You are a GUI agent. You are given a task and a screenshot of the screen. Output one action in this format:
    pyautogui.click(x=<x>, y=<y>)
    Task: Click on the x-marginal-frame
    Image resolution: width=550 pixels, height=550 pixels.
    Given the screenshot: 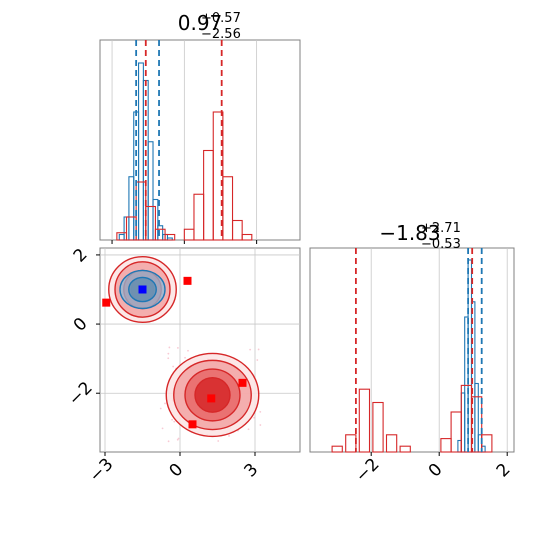 What is the action you would take?
    pyautogui.click(x=200, y=140)
    